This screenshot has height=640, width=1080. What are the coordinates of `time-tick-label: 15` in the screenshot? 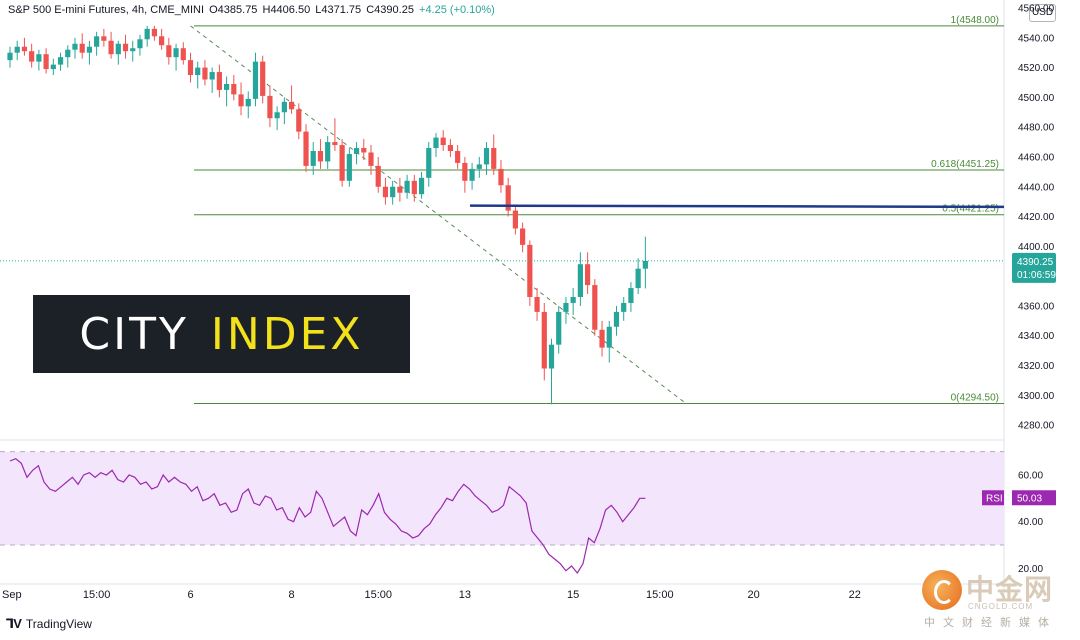 It's located at (573, 595).